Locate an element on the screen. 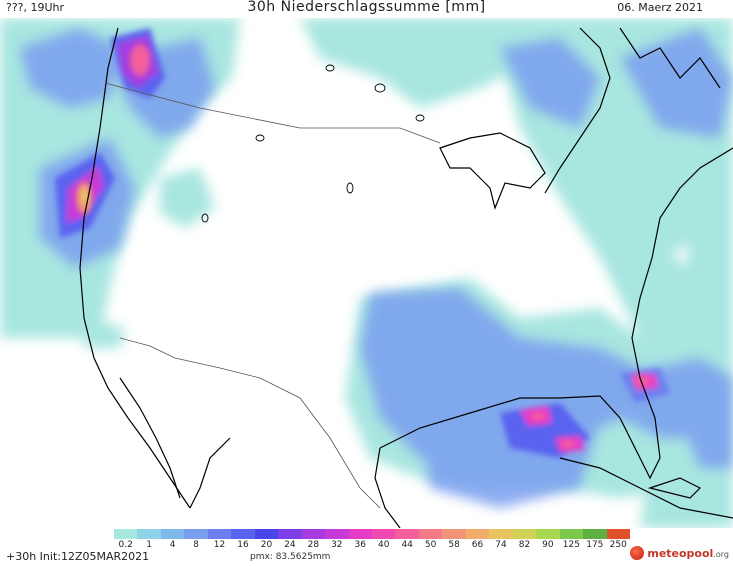 This screenshot has height=566, width=733. logo-text: meteopool.org is located at coordinates (688, 553).